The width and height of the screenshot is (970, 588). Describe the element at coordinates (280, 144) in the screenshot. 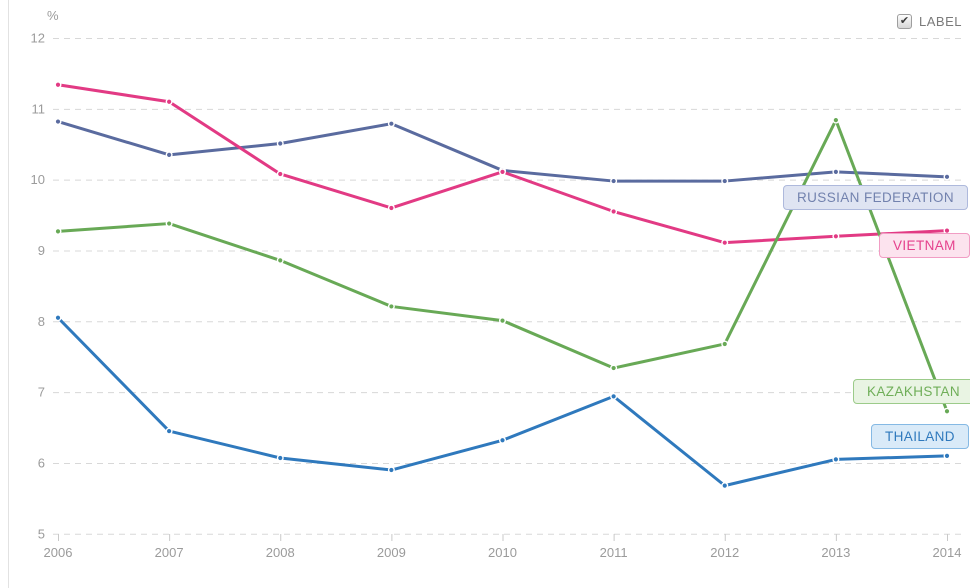

I see `data-point-russian-federation-2008` at that location.